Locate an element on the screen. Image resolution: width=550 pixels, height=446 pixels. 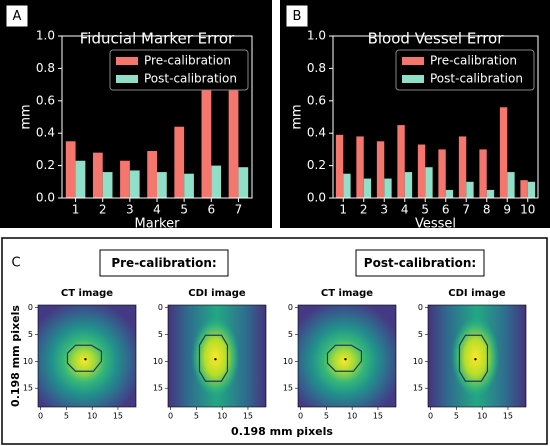
x-axis-label: Vessel is located at coordinates (435, 224).